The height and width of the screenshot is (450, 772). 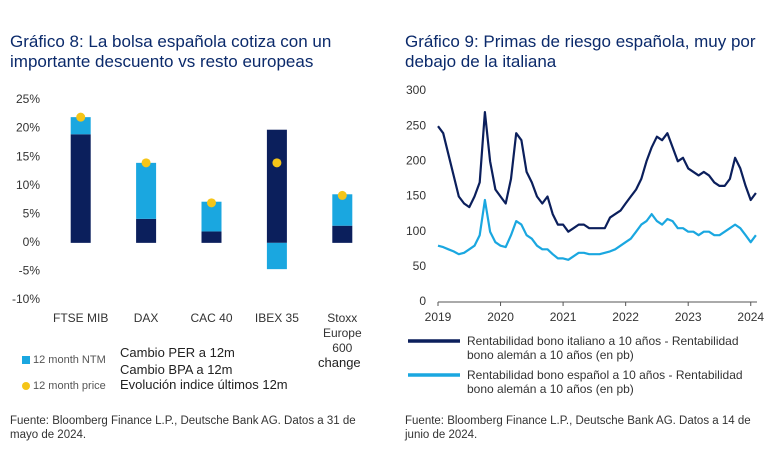 I want to click on x-tick-label: CAC 40, so click(x=211, y=318).